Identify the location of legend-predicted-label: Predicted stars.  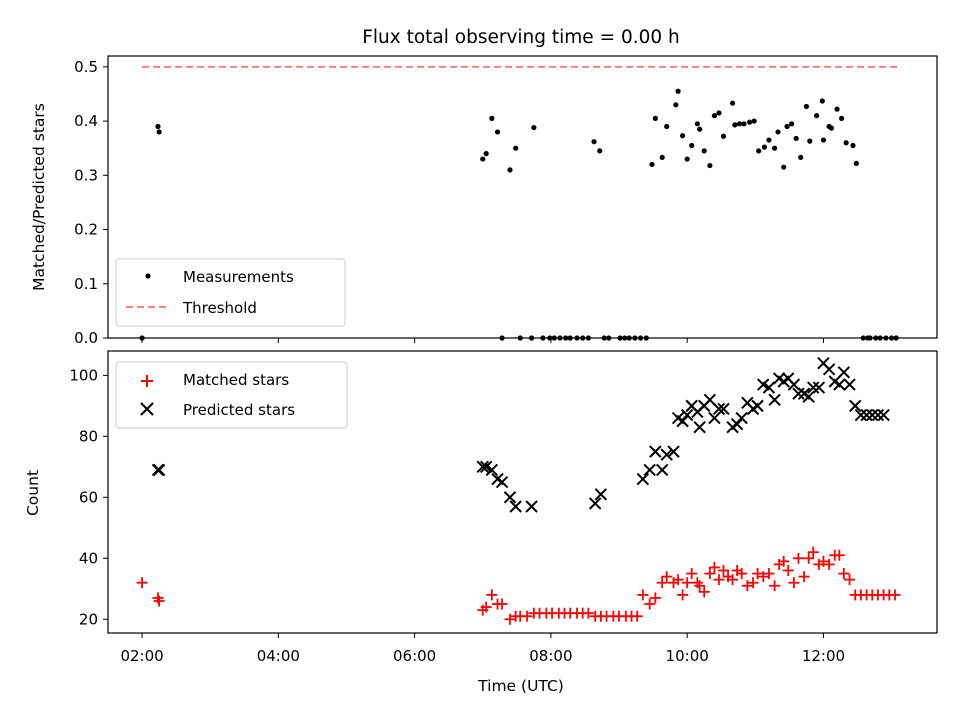
(239, 410).